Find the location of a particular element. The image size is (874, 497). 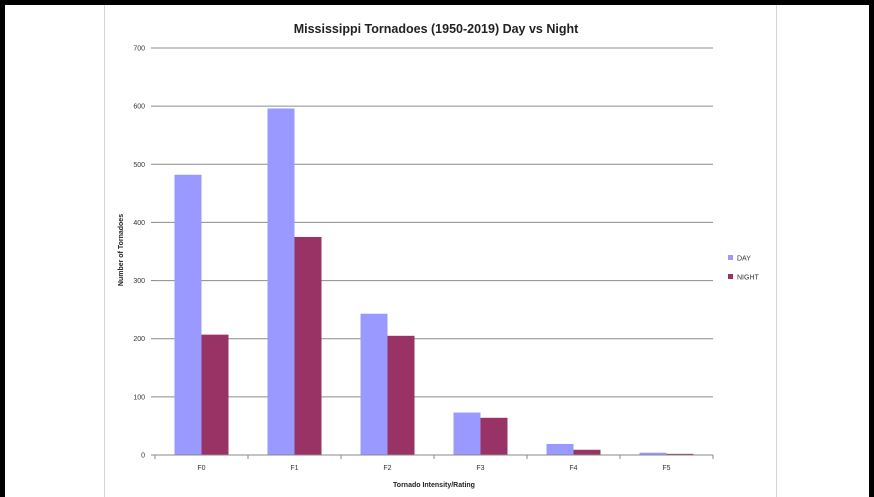

x-axis-label: Tornado Intensity/Rating is located at coordinates (434, 485).